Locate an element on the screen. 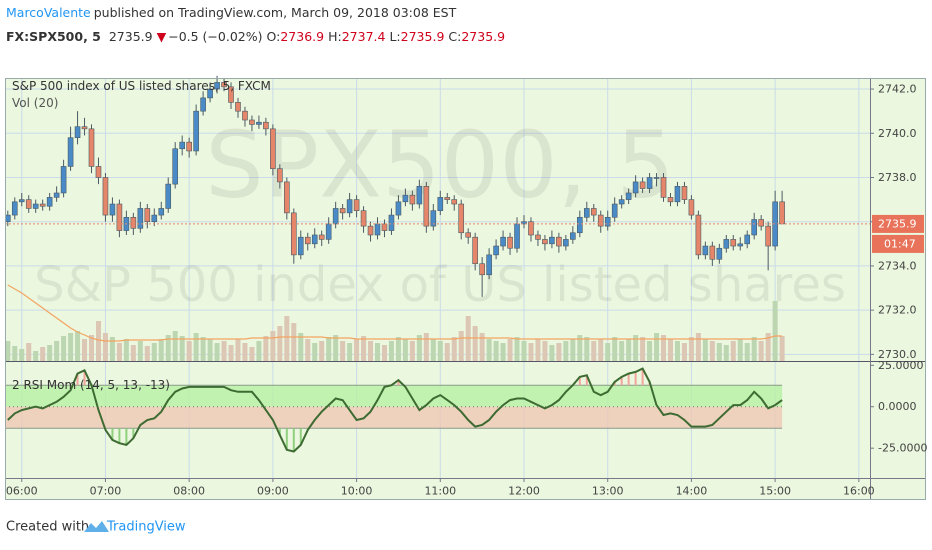 Image resolution: width=932 pixels, height=550 pixels. time-axis-background is located at coordinates (437, 489).